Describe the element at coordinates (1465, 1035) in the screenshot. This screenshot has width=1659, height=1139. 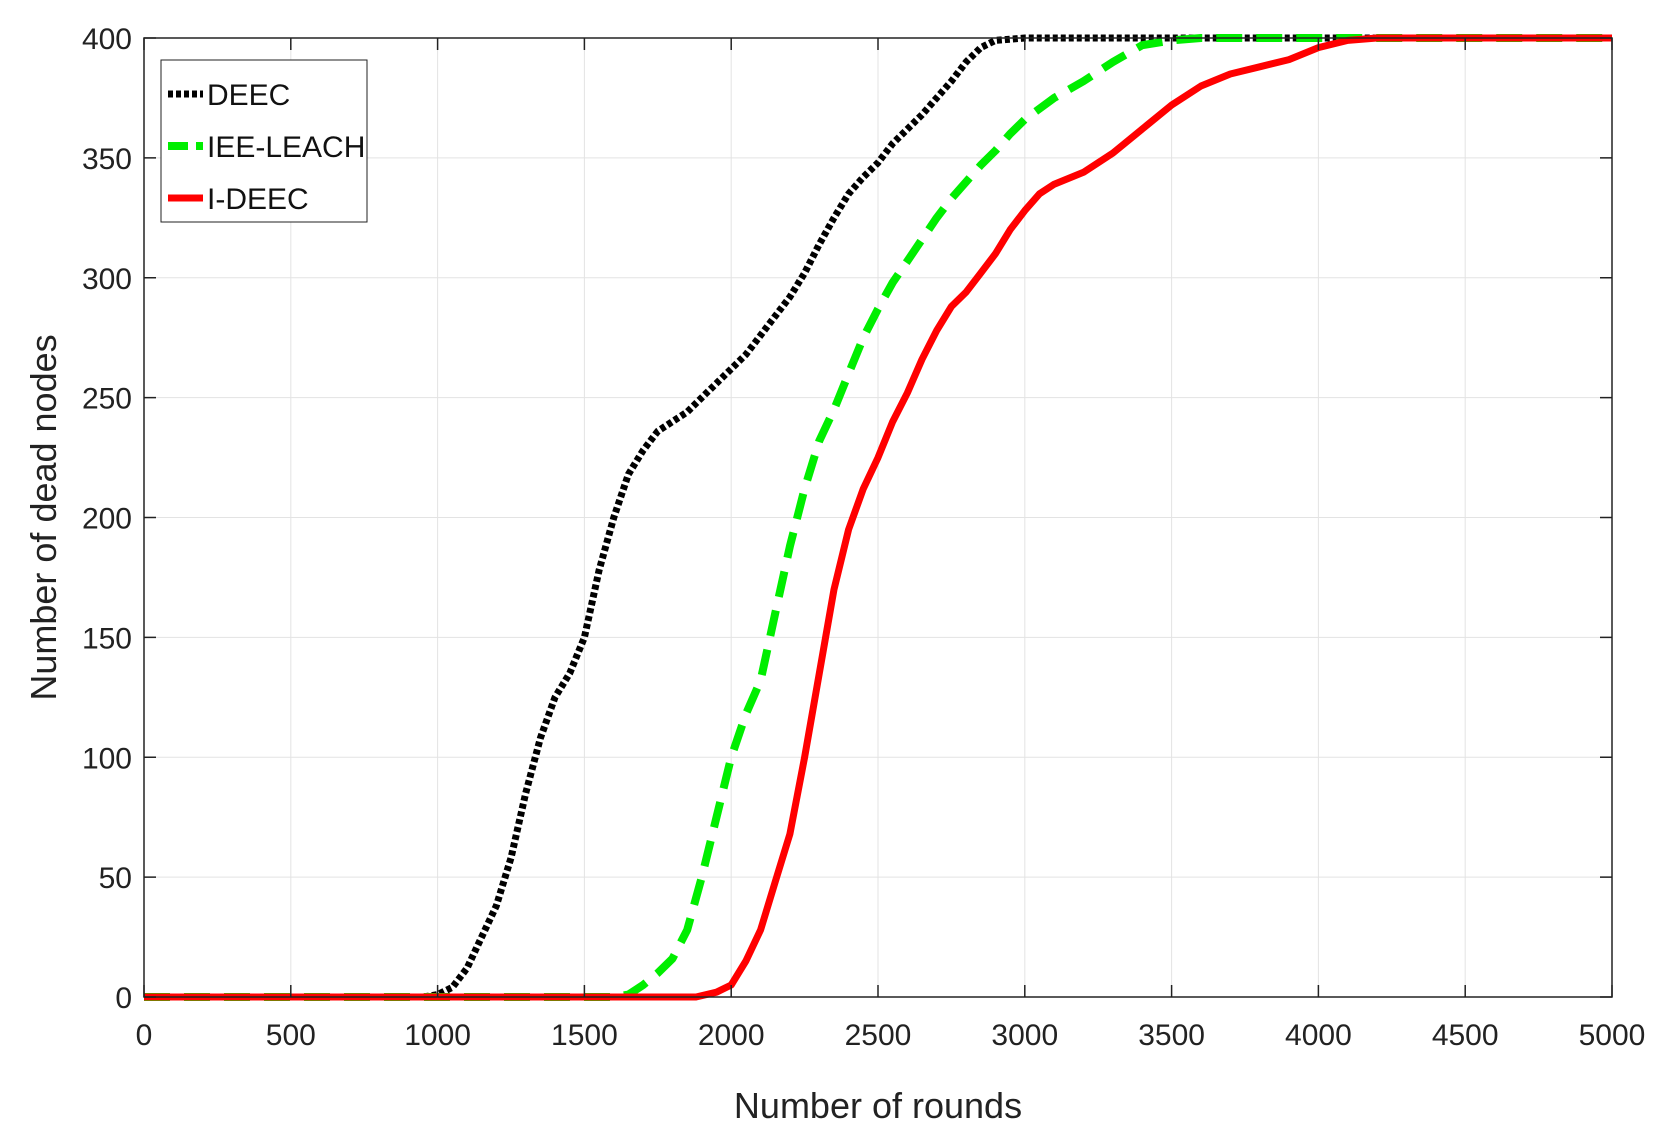
I see `x-tick-label: 4500` at that location.